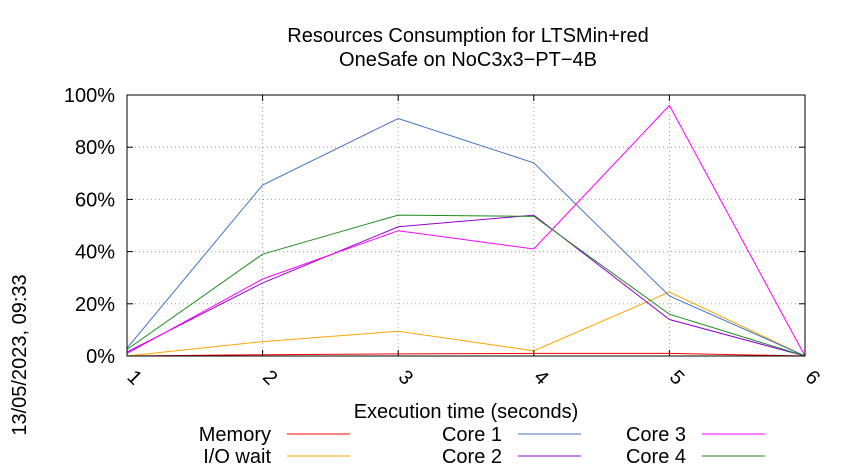  Describe the element at coordinates (656, 435) in the screenshot. I see `legend-label-core-3: Core 3` at that location.